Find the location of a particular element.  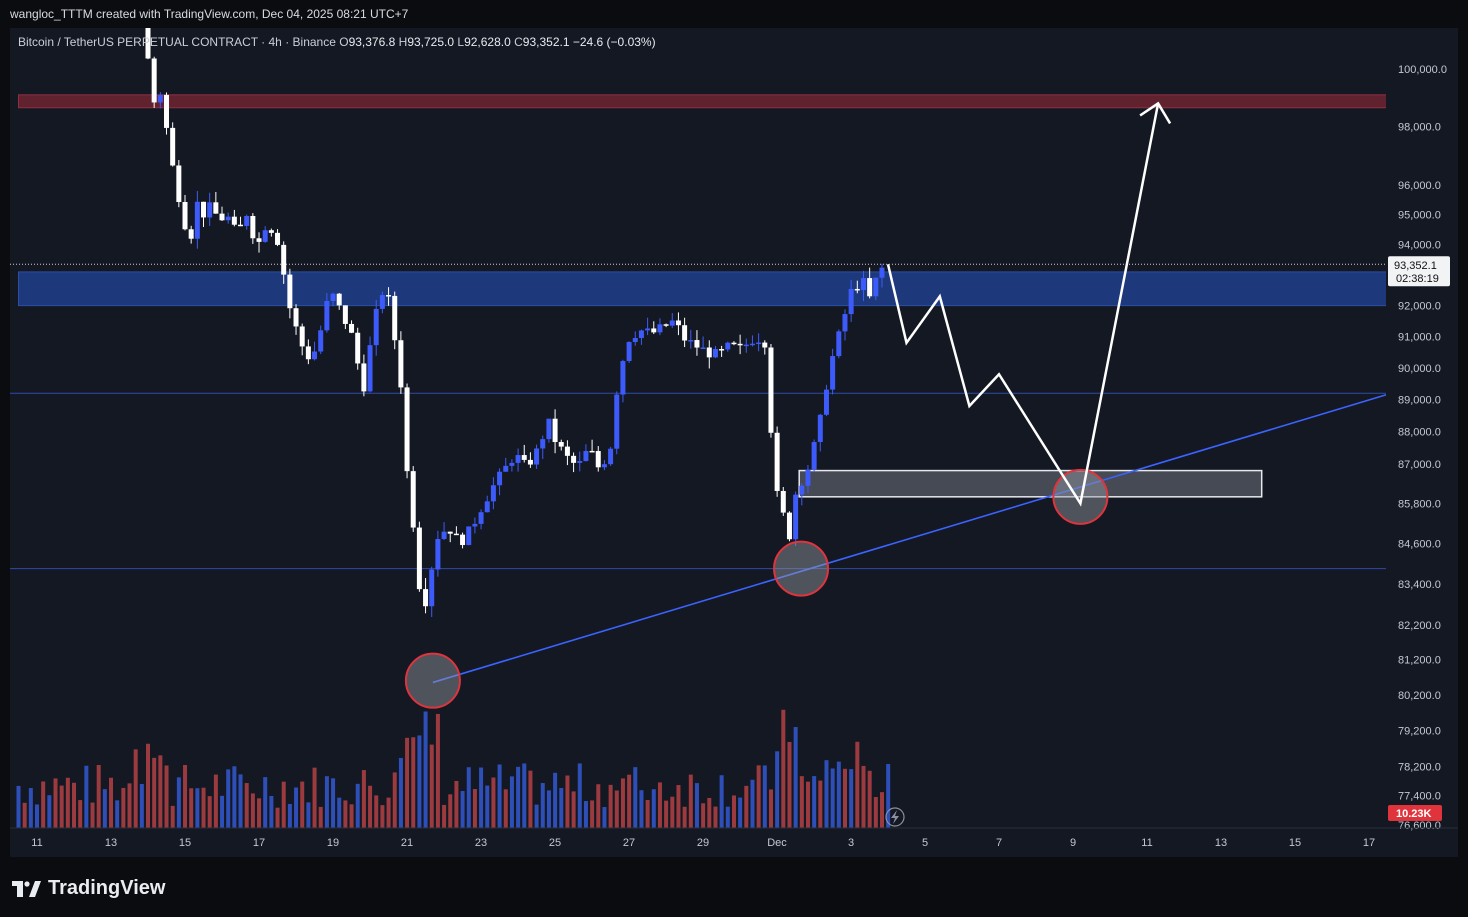

resistance-zone is located at coordinates (705, 289).